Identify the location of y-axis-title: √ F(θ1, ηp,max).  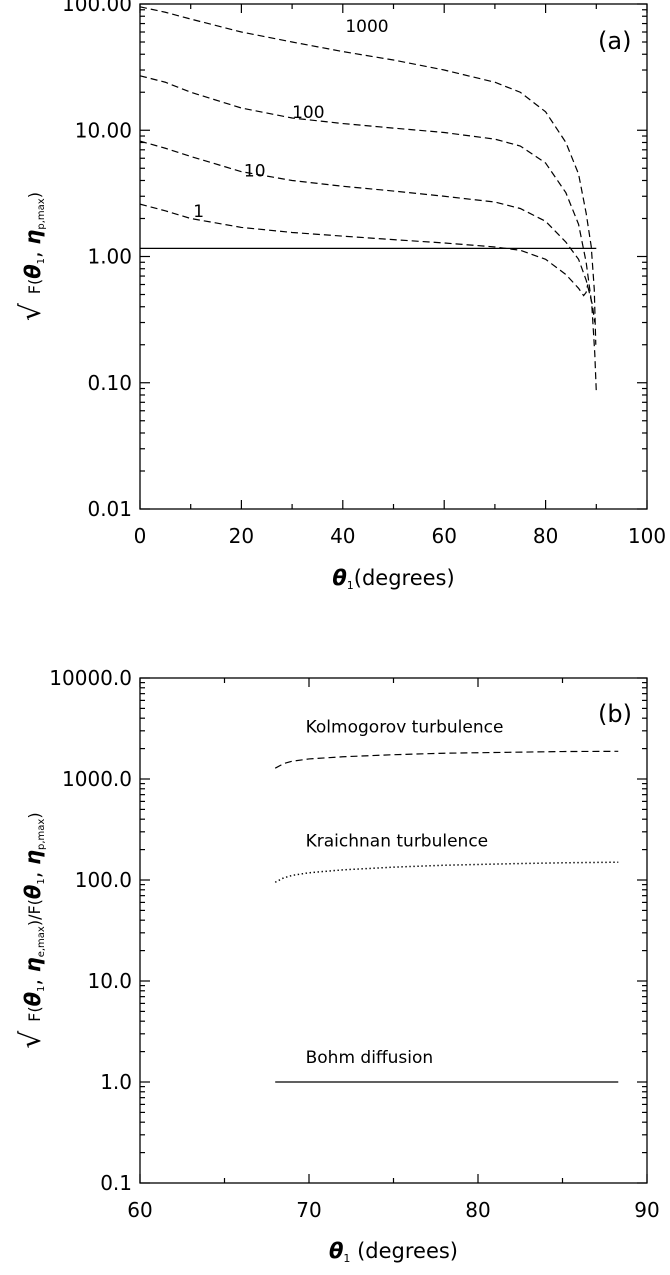
(30, 256).